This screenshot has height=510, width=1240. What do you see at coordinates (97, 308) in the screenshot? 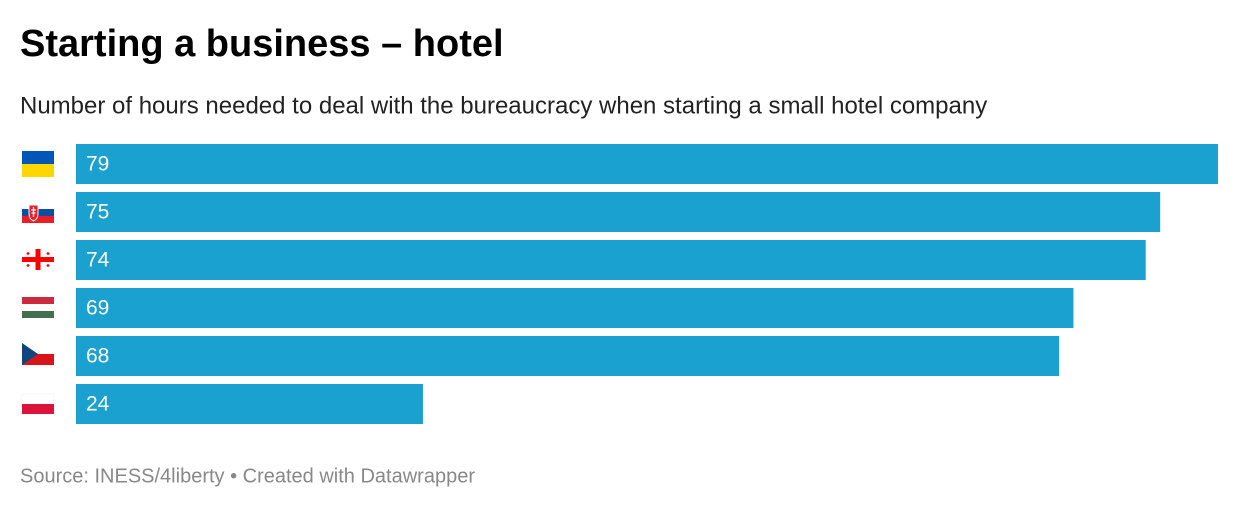
I see `value-label: 69` at bounding box center [97, 308].